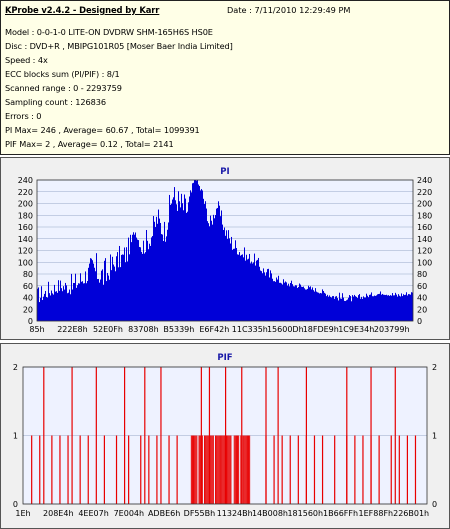 The image size is (450, 529). What do you see at coordinates (28, 298) in the screenshot?
I see `pi-y-tick-left: 40` at bounding box center [28, 298].